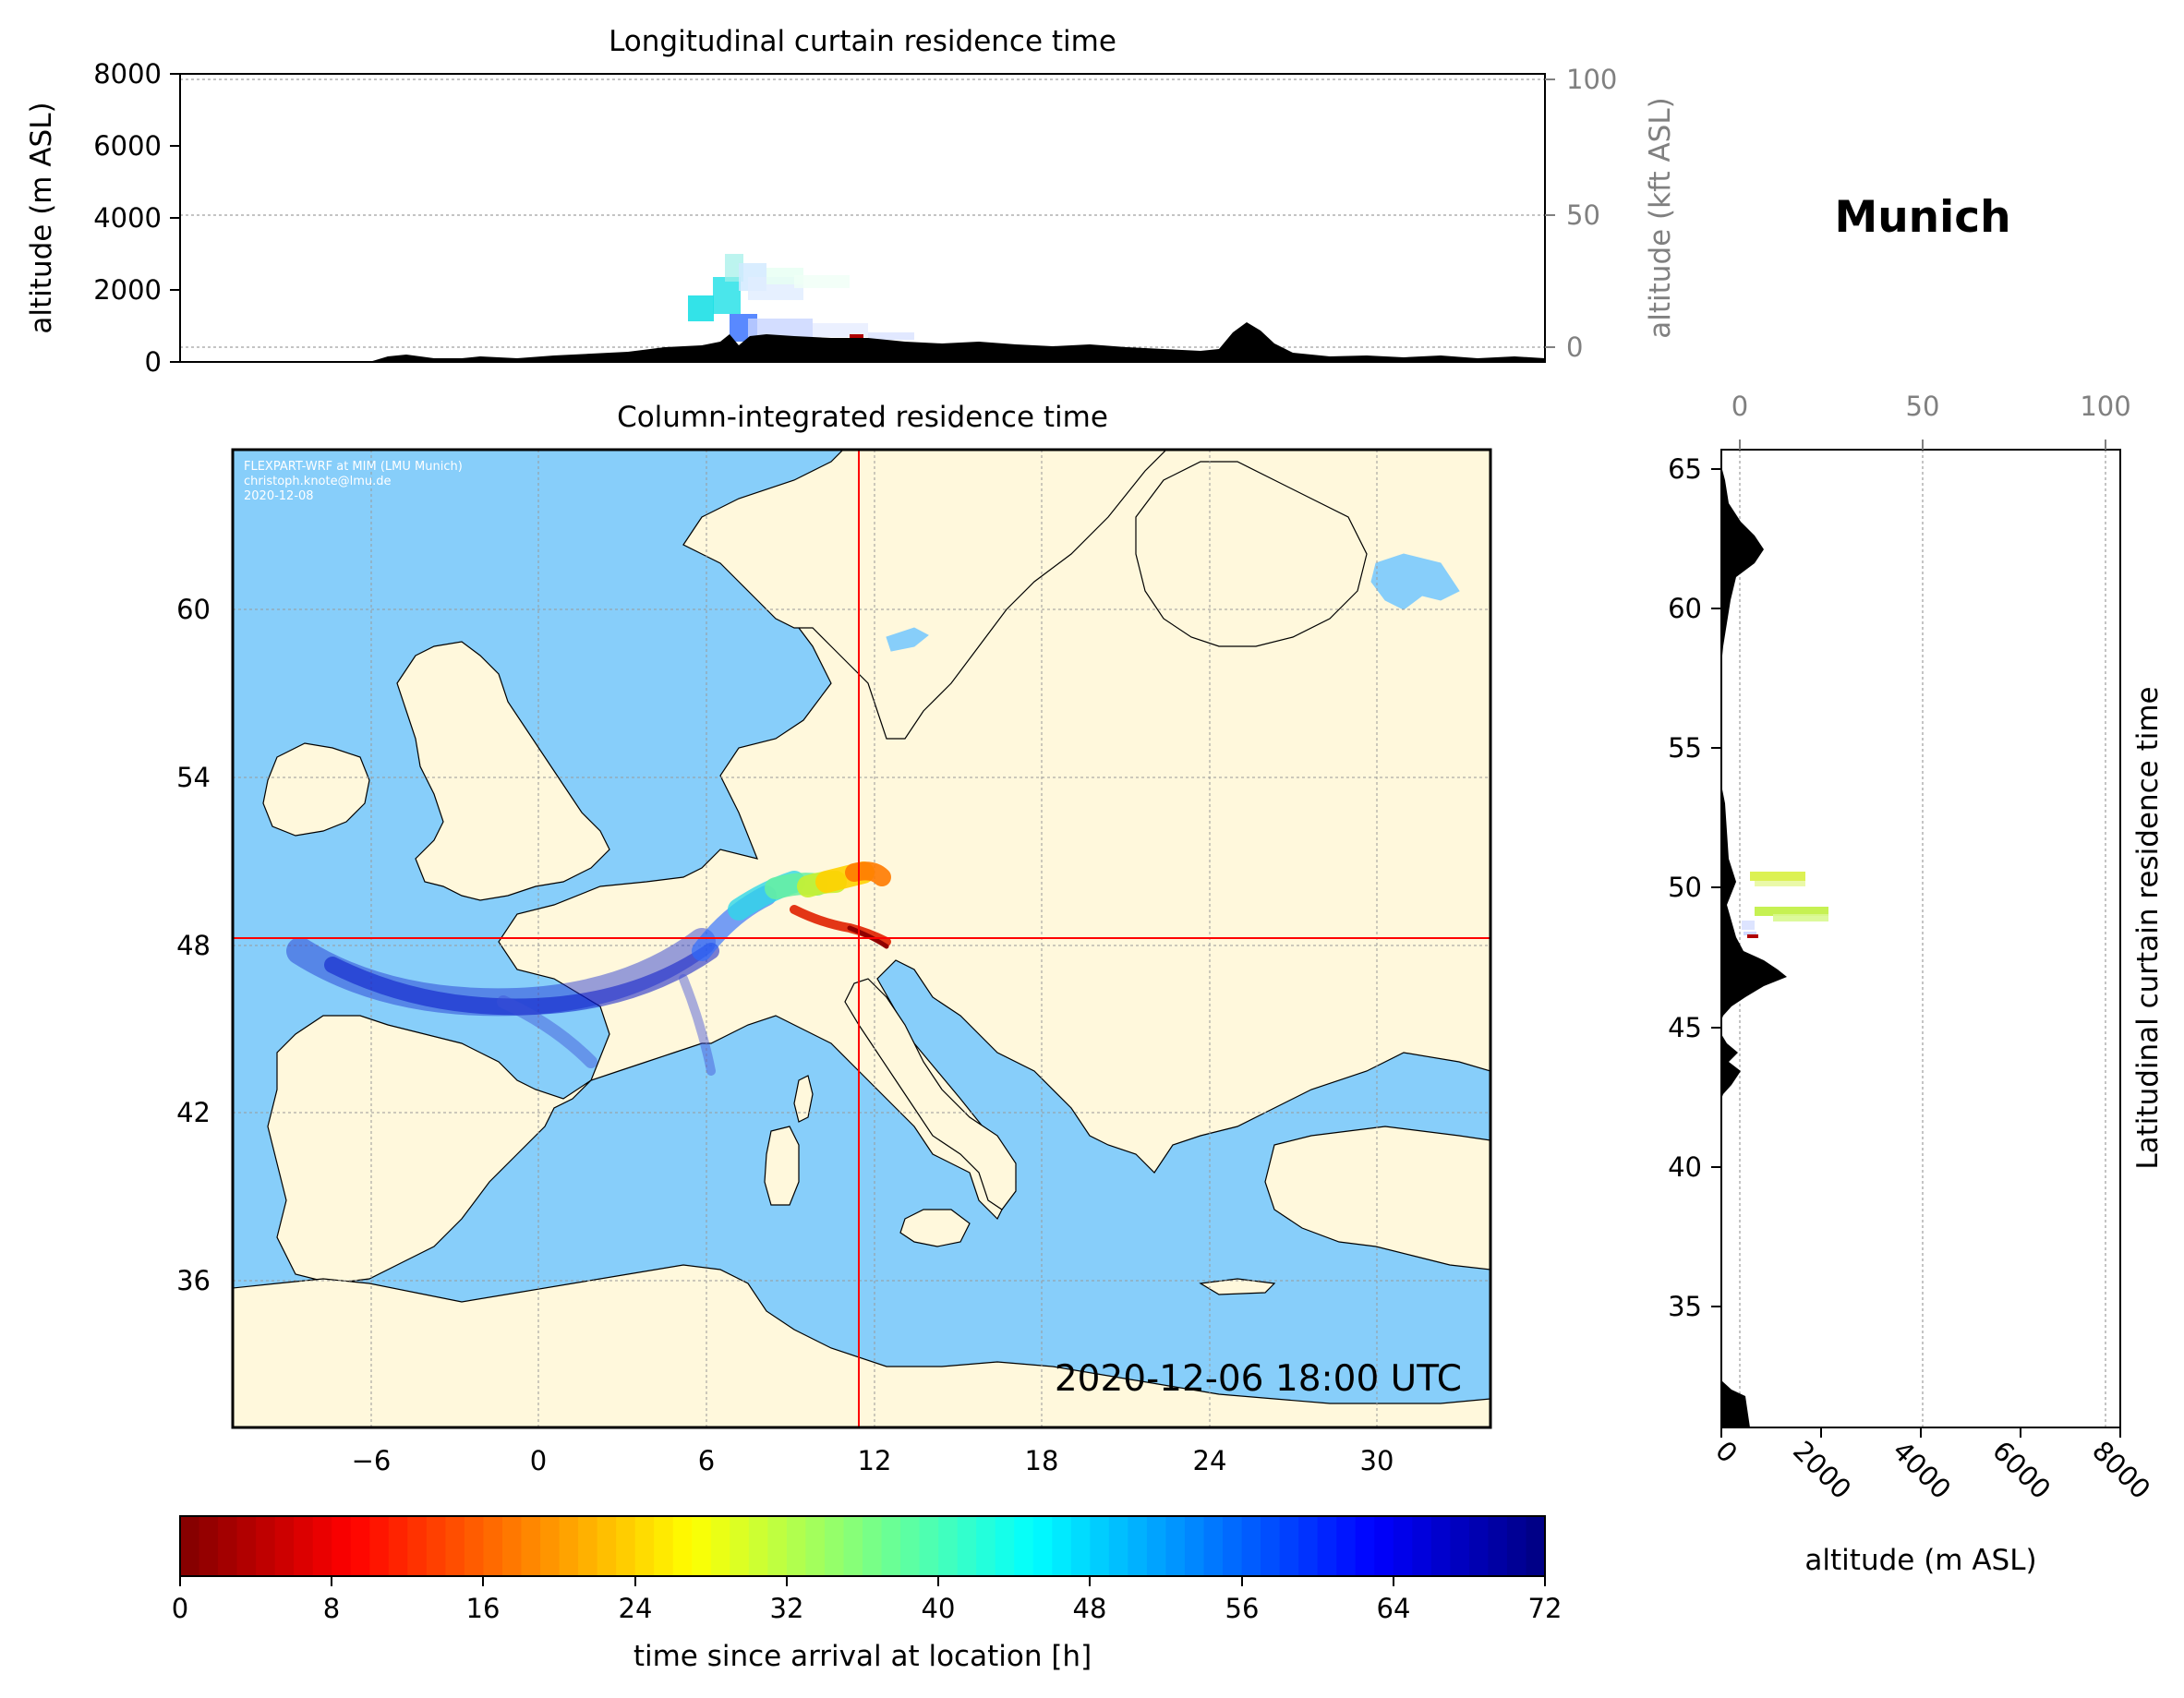 The image size is (2184, 1698). I want to click on colorbar-ticks: 0 8 16 24 32 40 48 56 64 72, so click(867, 1600).